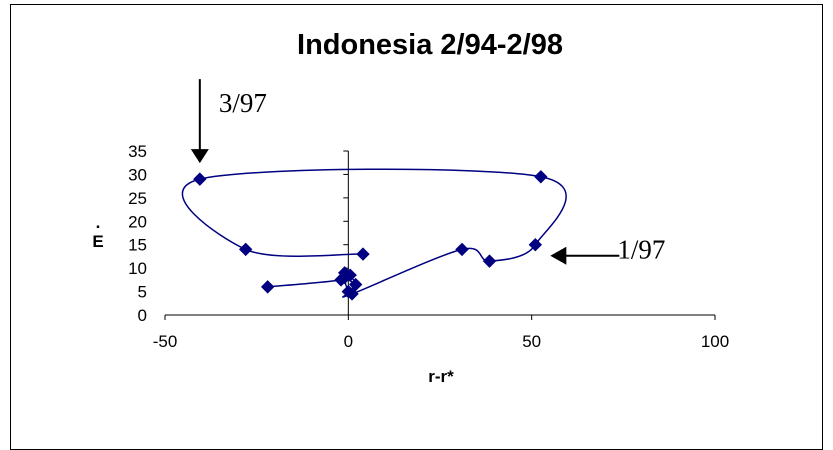  Describe the element at coordinates (430, 45) in the screenshot. I see `chart-title: Indonesia 2/94-2/98` at that location.